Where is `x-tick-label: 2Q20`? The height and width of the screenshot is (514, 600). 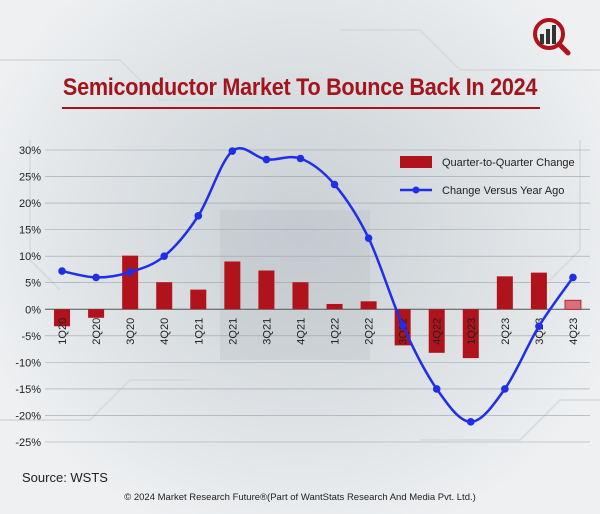 x-tick-label: 2Q20 is located at coordinates (97, 331).